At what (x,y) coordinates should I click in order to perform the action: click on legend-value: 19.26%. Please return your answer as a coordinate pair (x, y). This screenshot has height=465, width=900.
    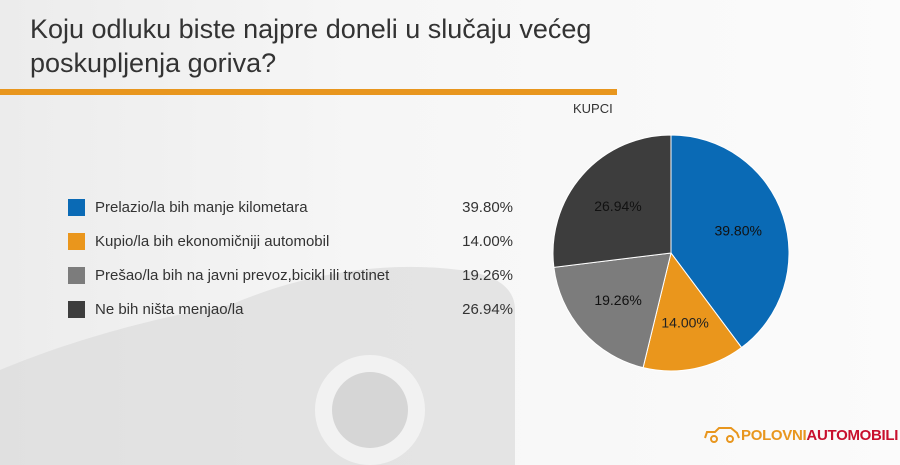
    Looking at the image, I should click on (487, 275).